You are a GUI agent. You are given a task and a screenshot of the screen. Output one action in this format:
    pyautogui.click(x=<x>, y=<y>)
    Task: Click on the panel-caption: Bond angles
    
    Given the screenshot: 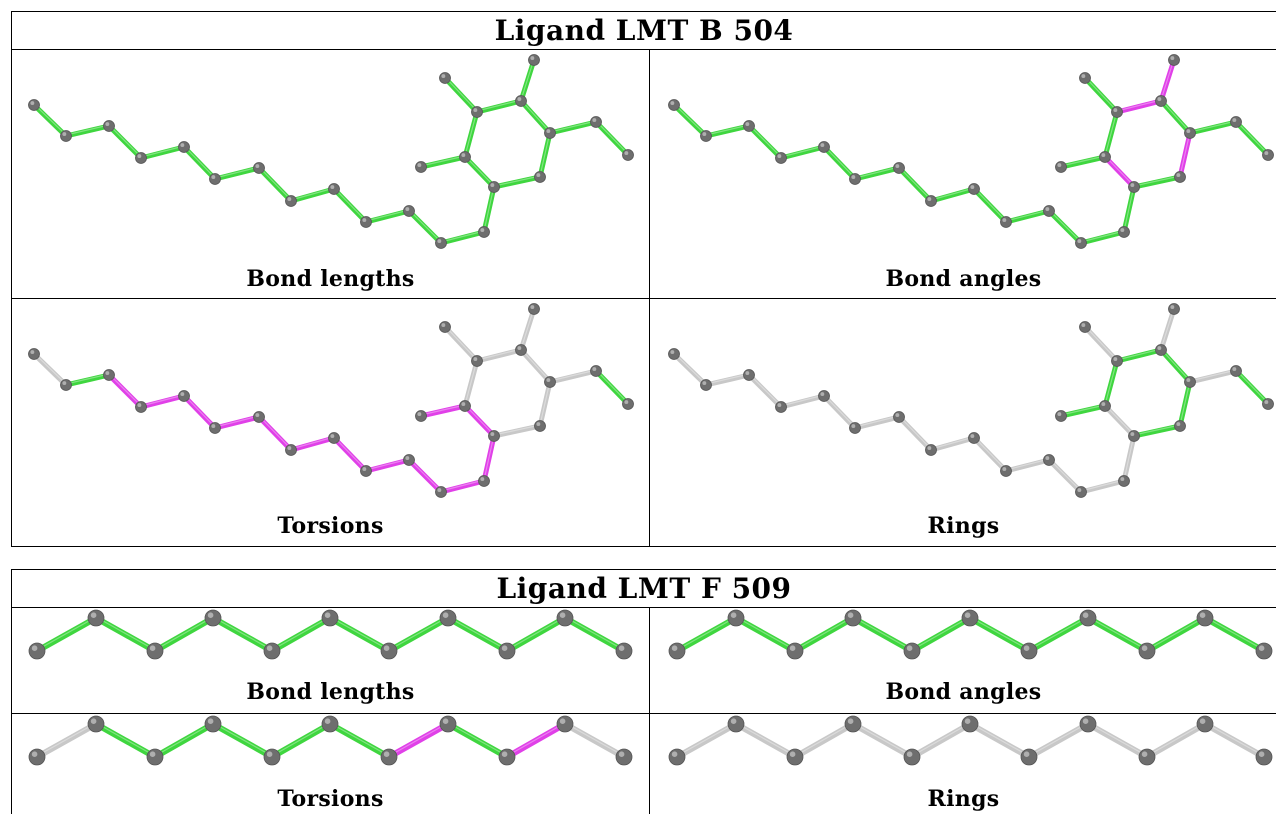 What is the action you would take?
    pyautogui.click(x=963, y=279)
    